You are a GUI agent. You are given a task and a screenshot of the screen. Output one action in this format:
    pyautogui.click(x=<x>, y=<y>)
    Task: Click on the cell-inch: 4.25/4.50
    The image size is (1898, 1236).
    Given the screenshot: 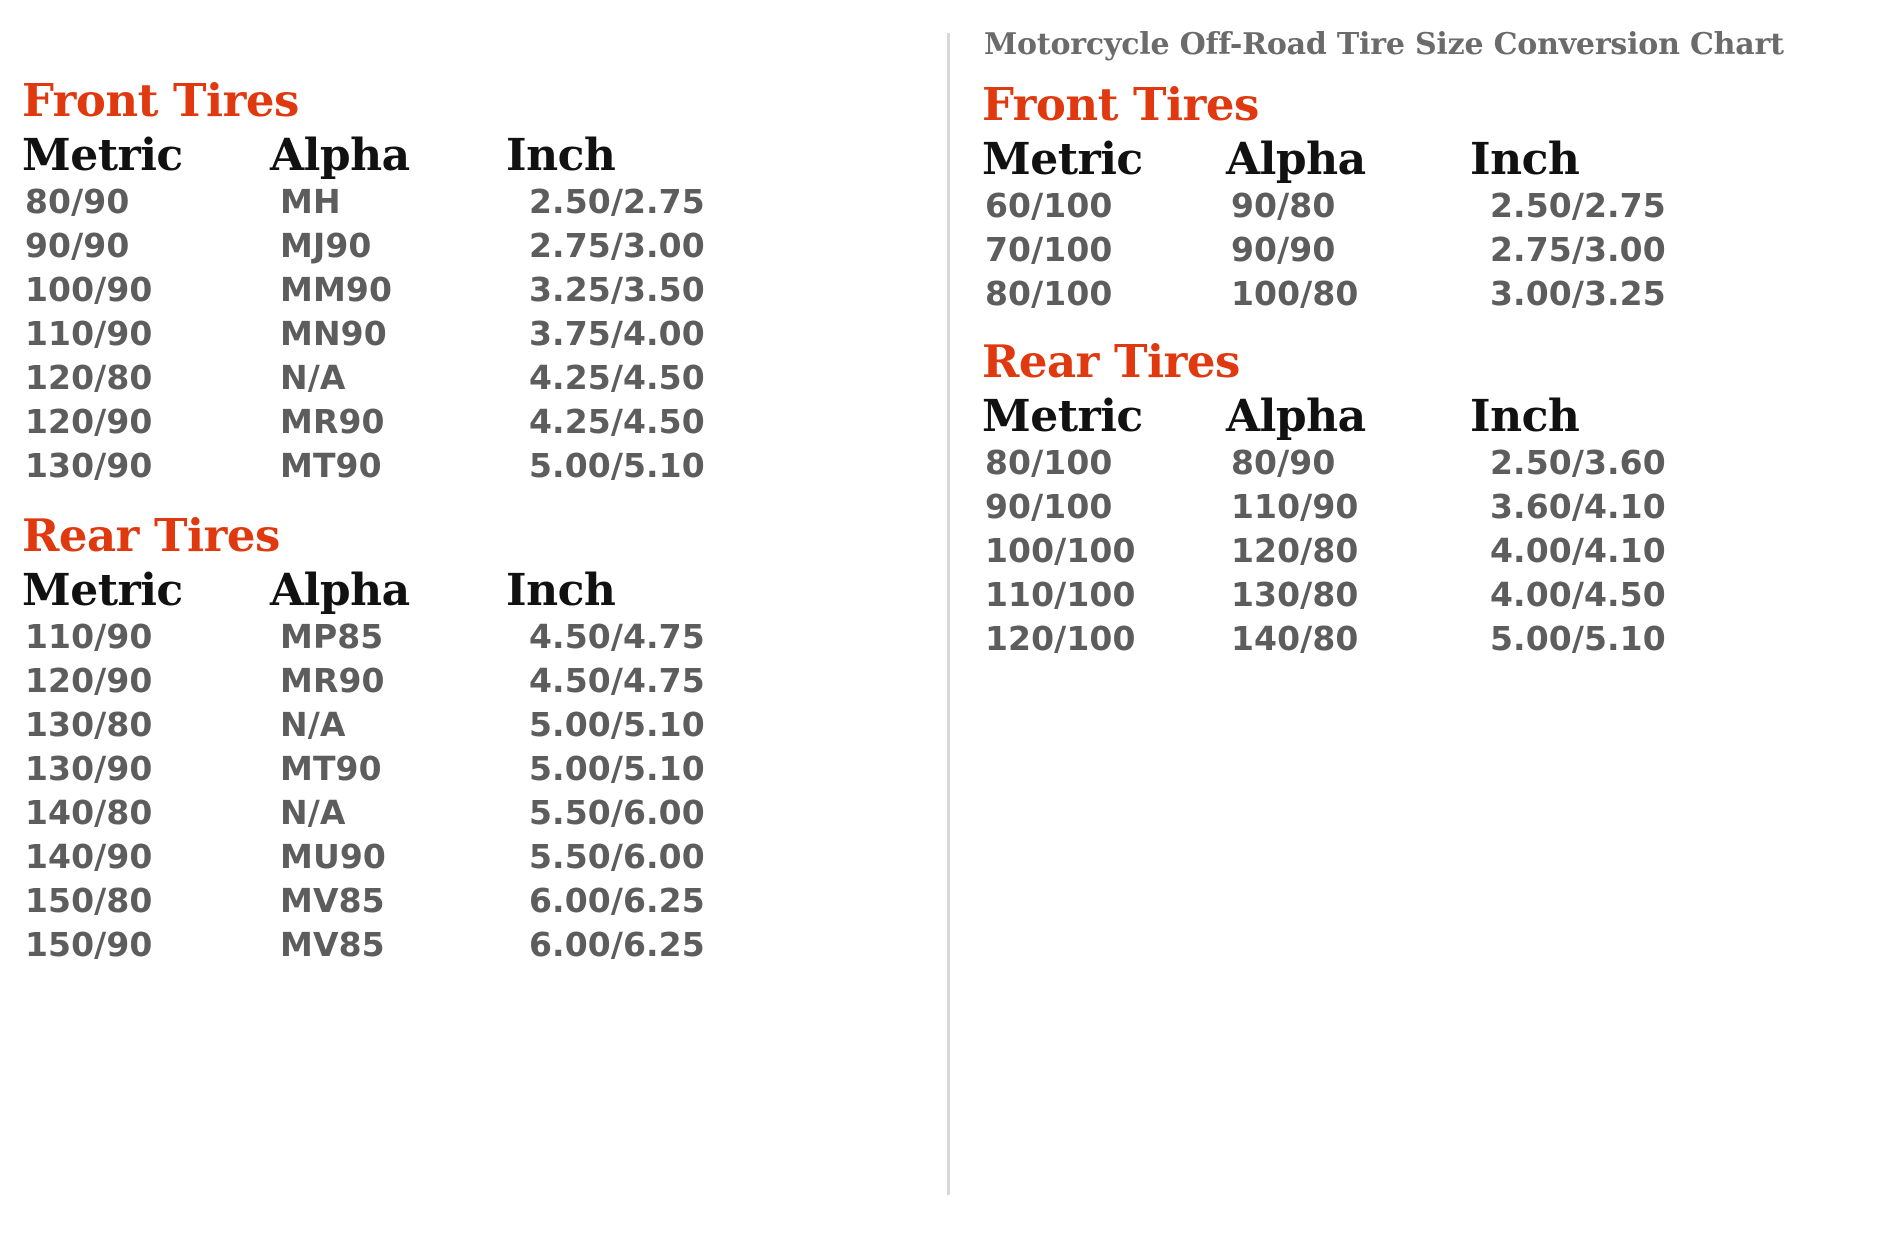 What is the action you would take?
    pyautogui.click(x=617, y=421)
    